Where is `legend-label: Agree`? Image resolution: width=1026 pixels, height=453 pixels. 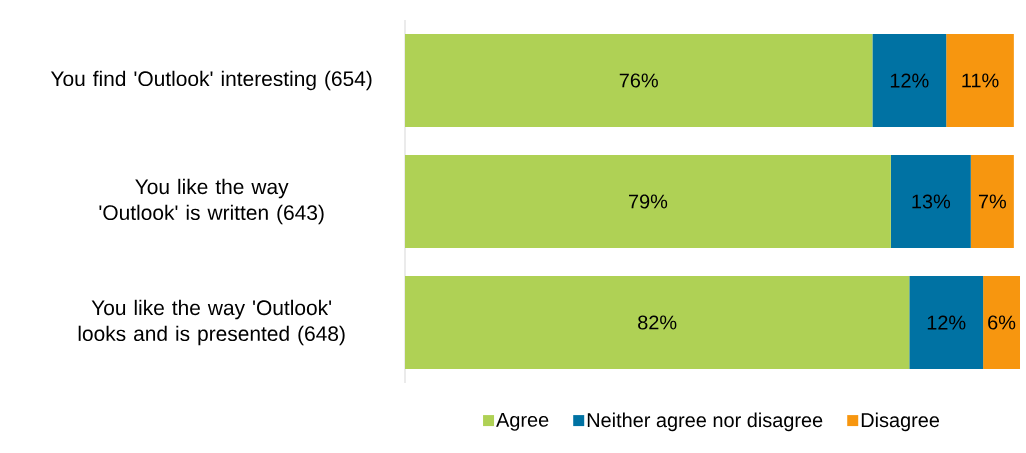 legend-label: Agree is located at coordinates (522, 421).